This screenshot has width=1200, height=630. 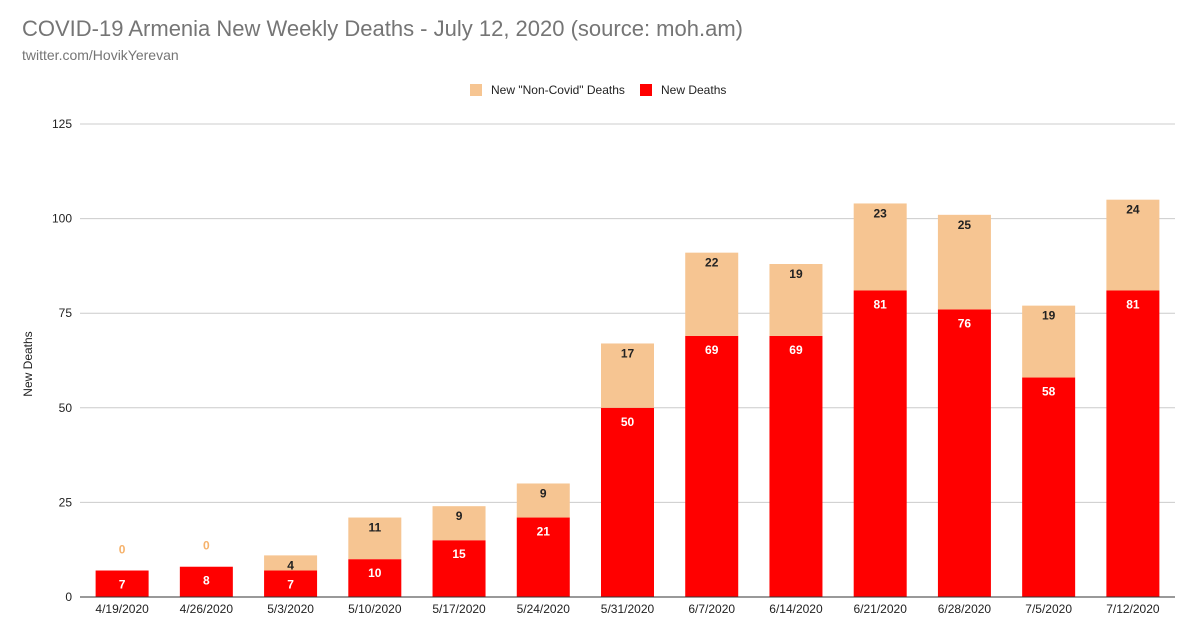 I want to click on data-label-new-deaths: 50, so click(x=628, y=422).